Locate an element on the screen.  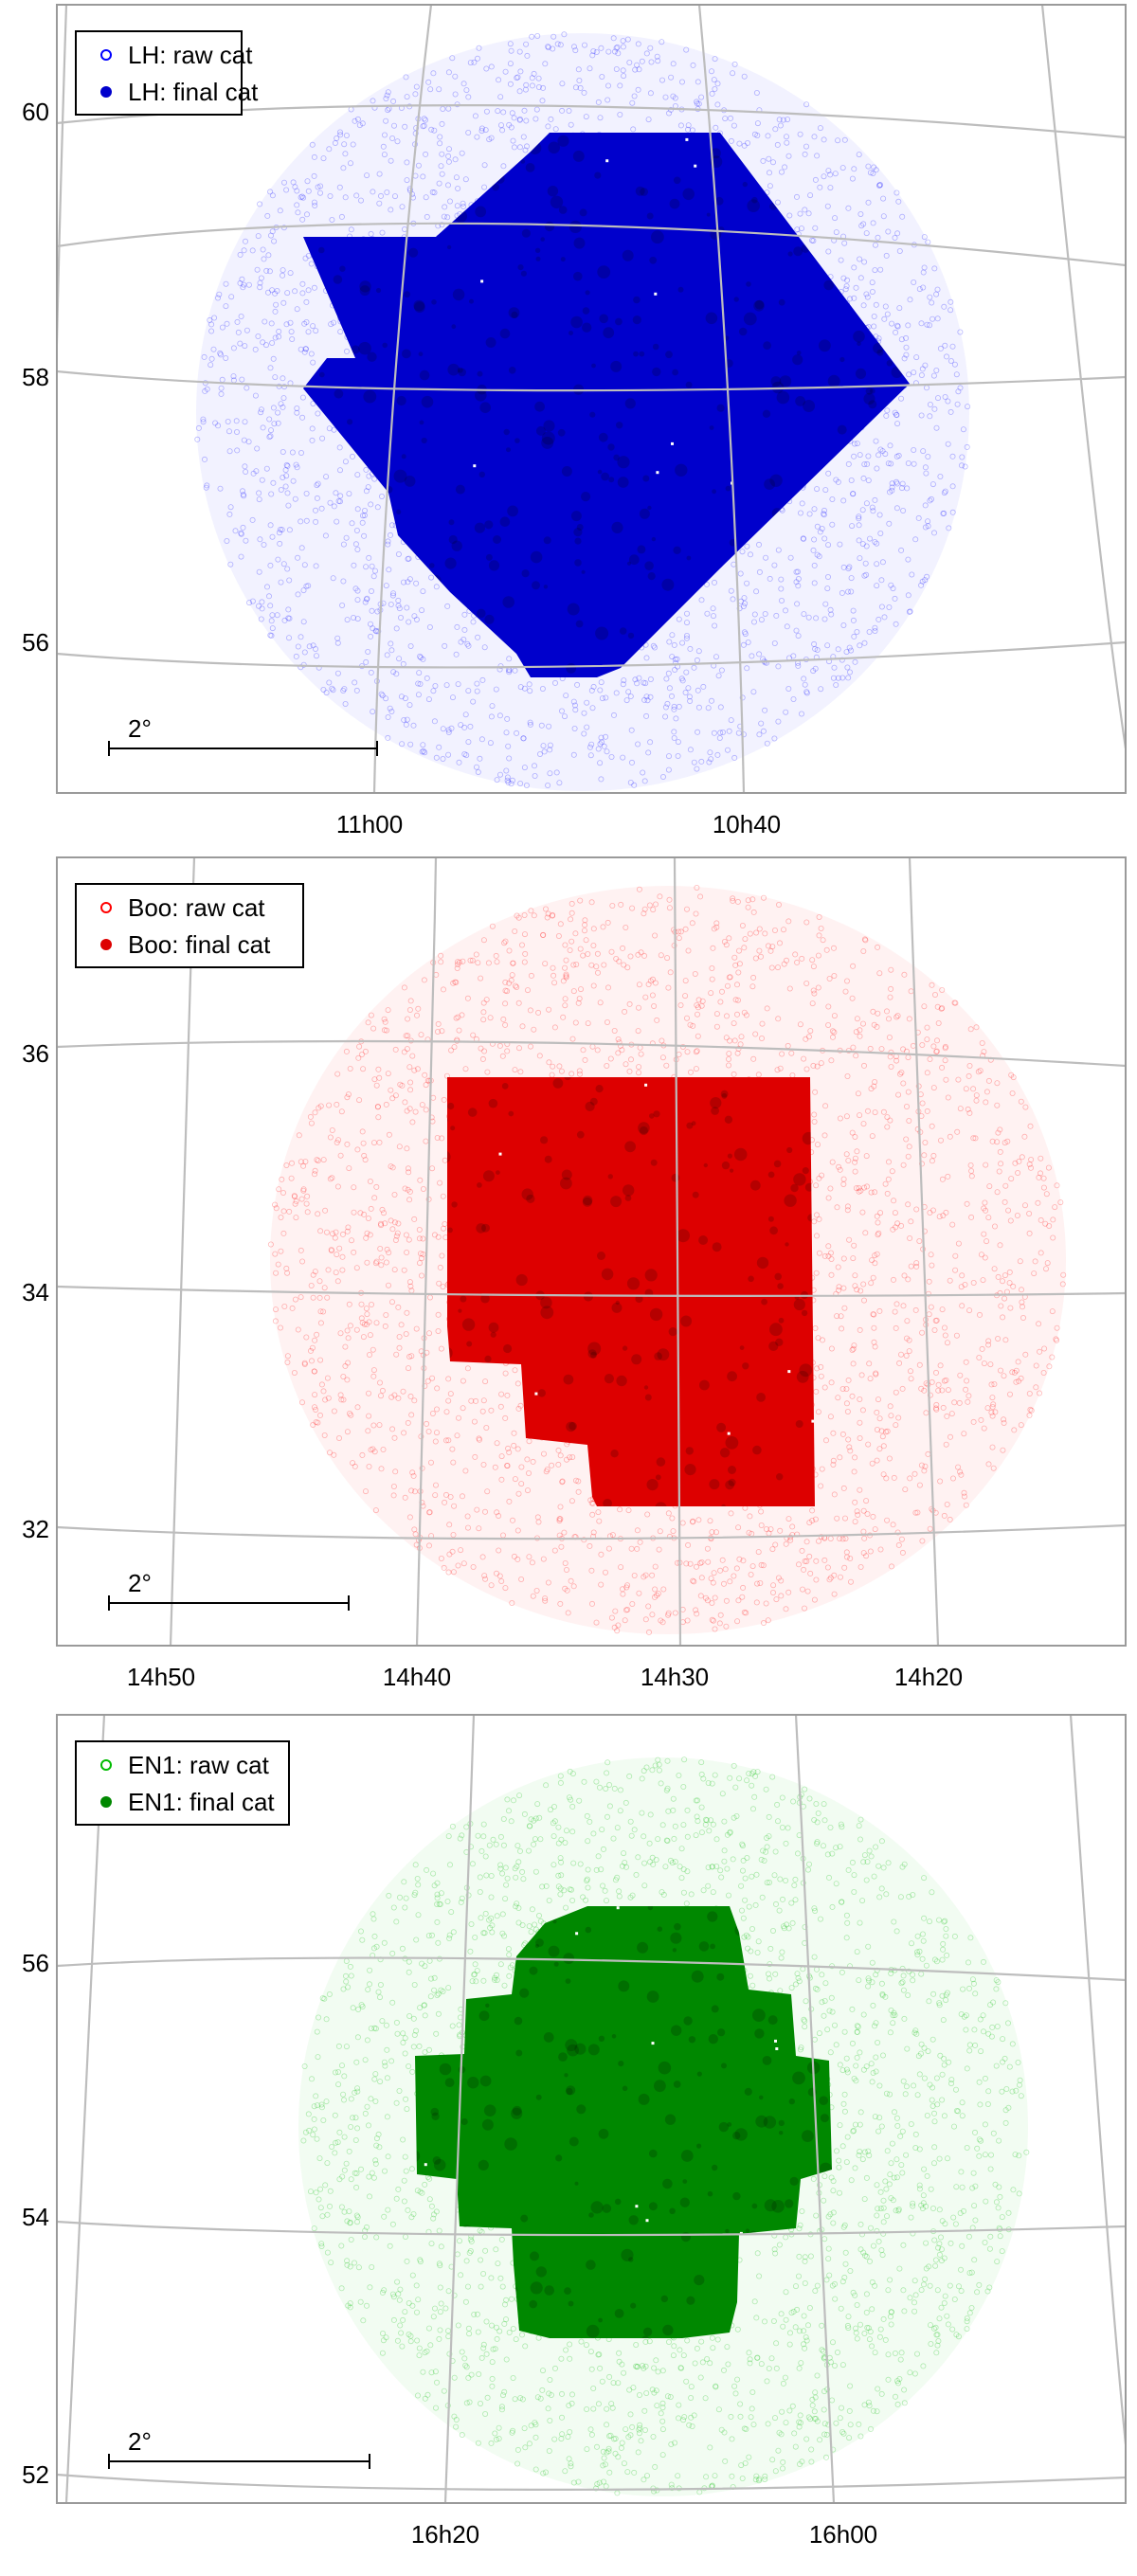
y-tick-label: 52 is located at coordinates (35, 2474).